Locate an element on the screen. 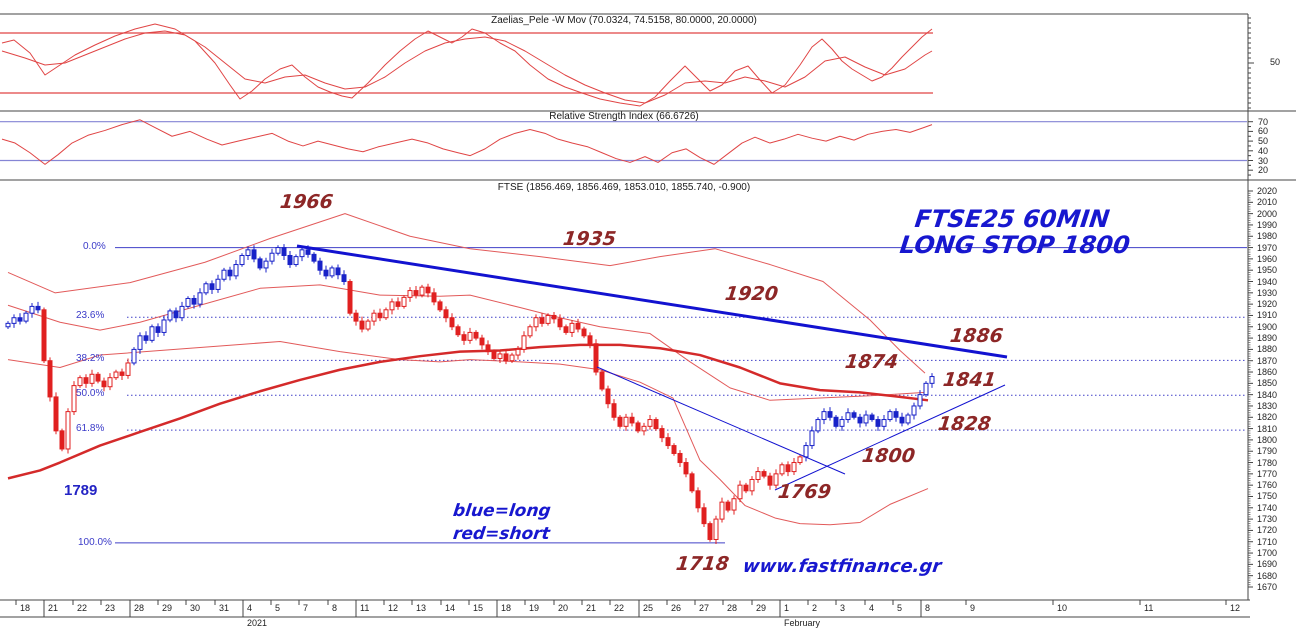 This screenshot has height=631, width=1299. price-label-1718: 1718 is located at coordinates (702, 564).